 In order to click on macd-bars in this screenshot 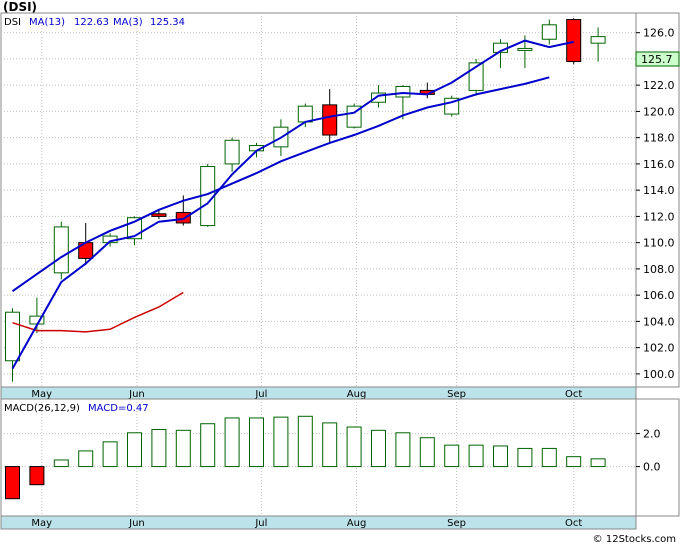, I will do `click(305, 457)`.